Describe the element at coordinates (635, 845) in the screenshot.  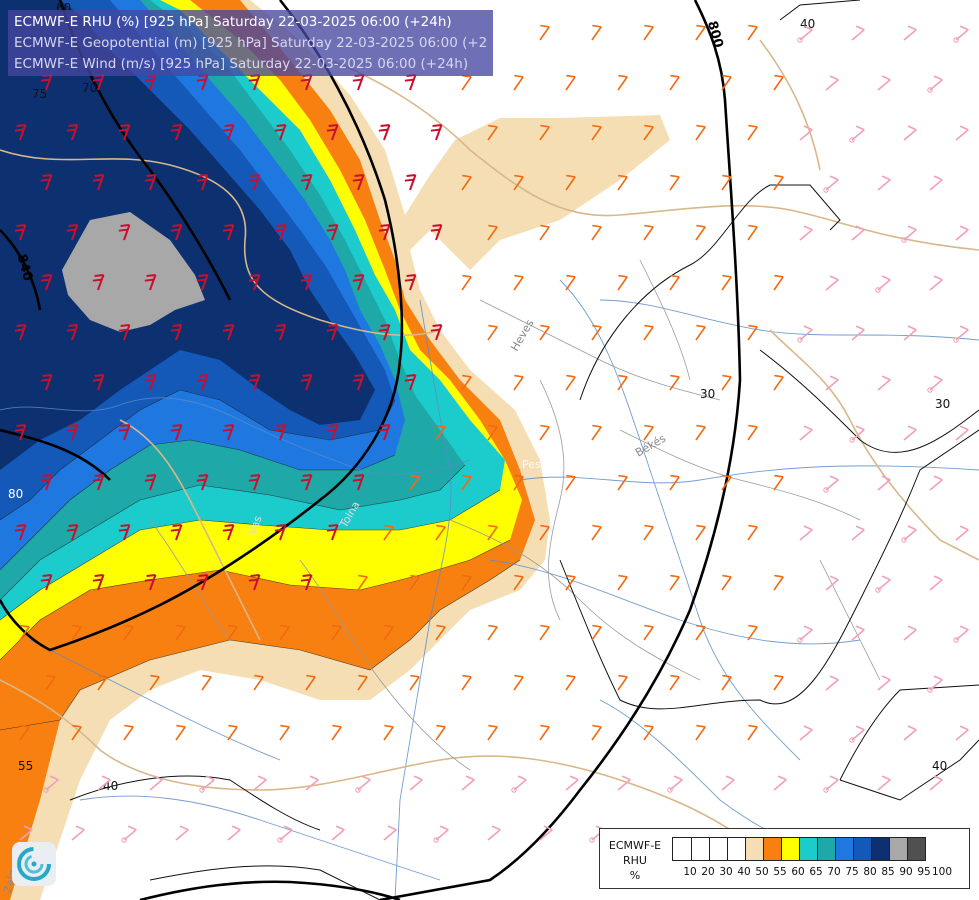
I see `legend-model: ECMWF-E` at that location.